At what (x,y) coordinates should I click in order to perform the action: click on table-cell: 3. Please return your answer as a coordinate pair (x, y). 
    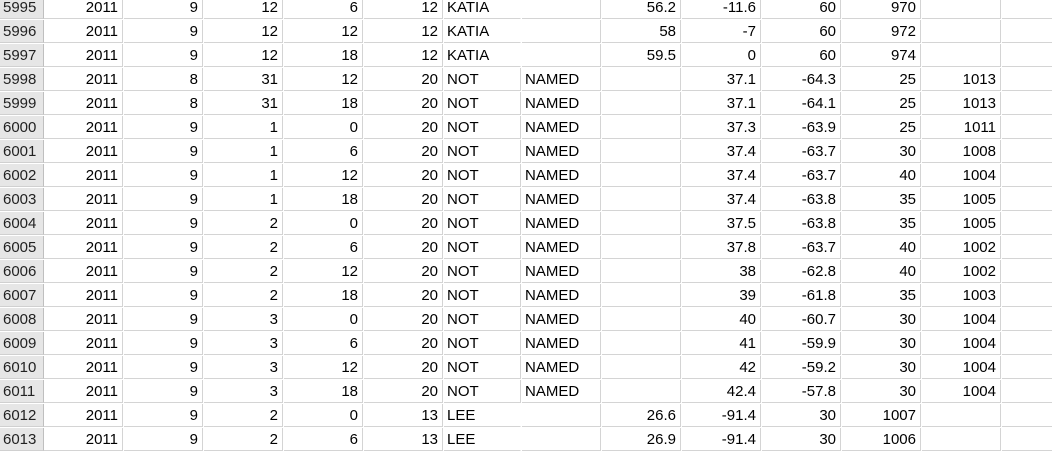
    Looking at the image, I should click on (243, 319).